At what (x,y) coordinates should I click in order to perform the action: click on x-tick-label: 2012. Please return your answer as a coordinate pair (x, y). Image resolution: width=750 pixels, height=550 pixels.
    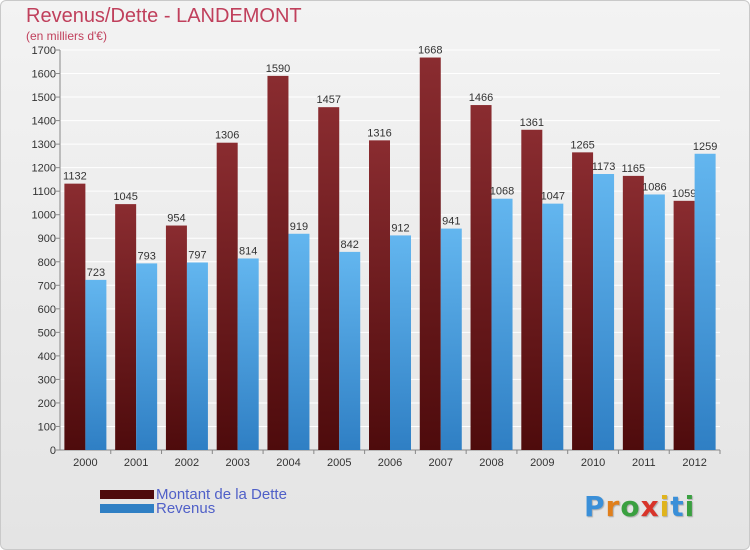
    Looking at the image, I should click on (694, 463).